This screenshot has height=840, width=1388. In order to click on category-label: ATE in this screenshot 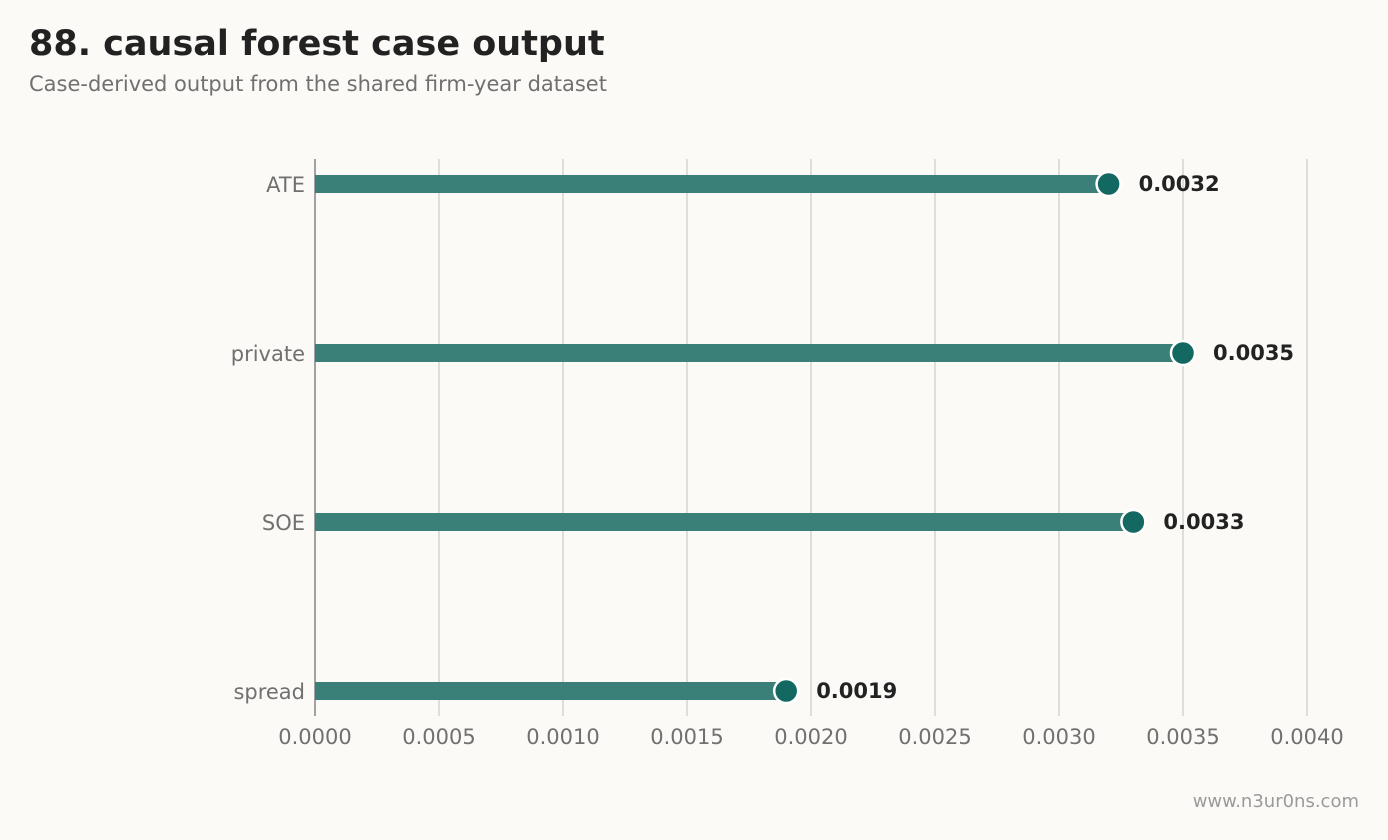, I will do `click(285, 185)`.